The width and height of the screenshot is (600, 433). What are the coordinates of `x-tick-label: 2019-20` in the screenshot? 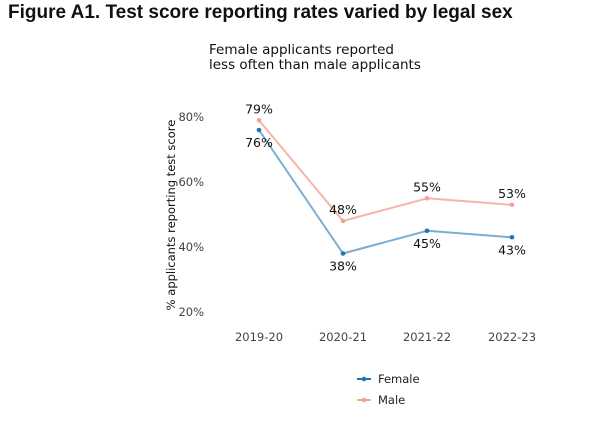 It's located at (259, 337).